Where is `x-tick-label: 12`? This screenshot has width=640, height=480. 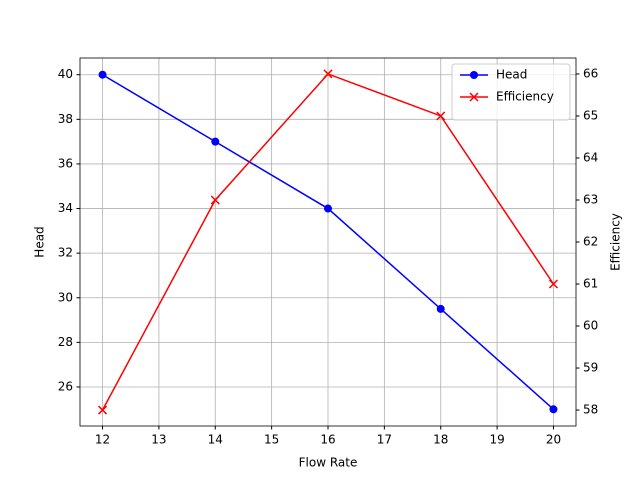 x-tick-label: 12 is located at coordinates (102, 440).